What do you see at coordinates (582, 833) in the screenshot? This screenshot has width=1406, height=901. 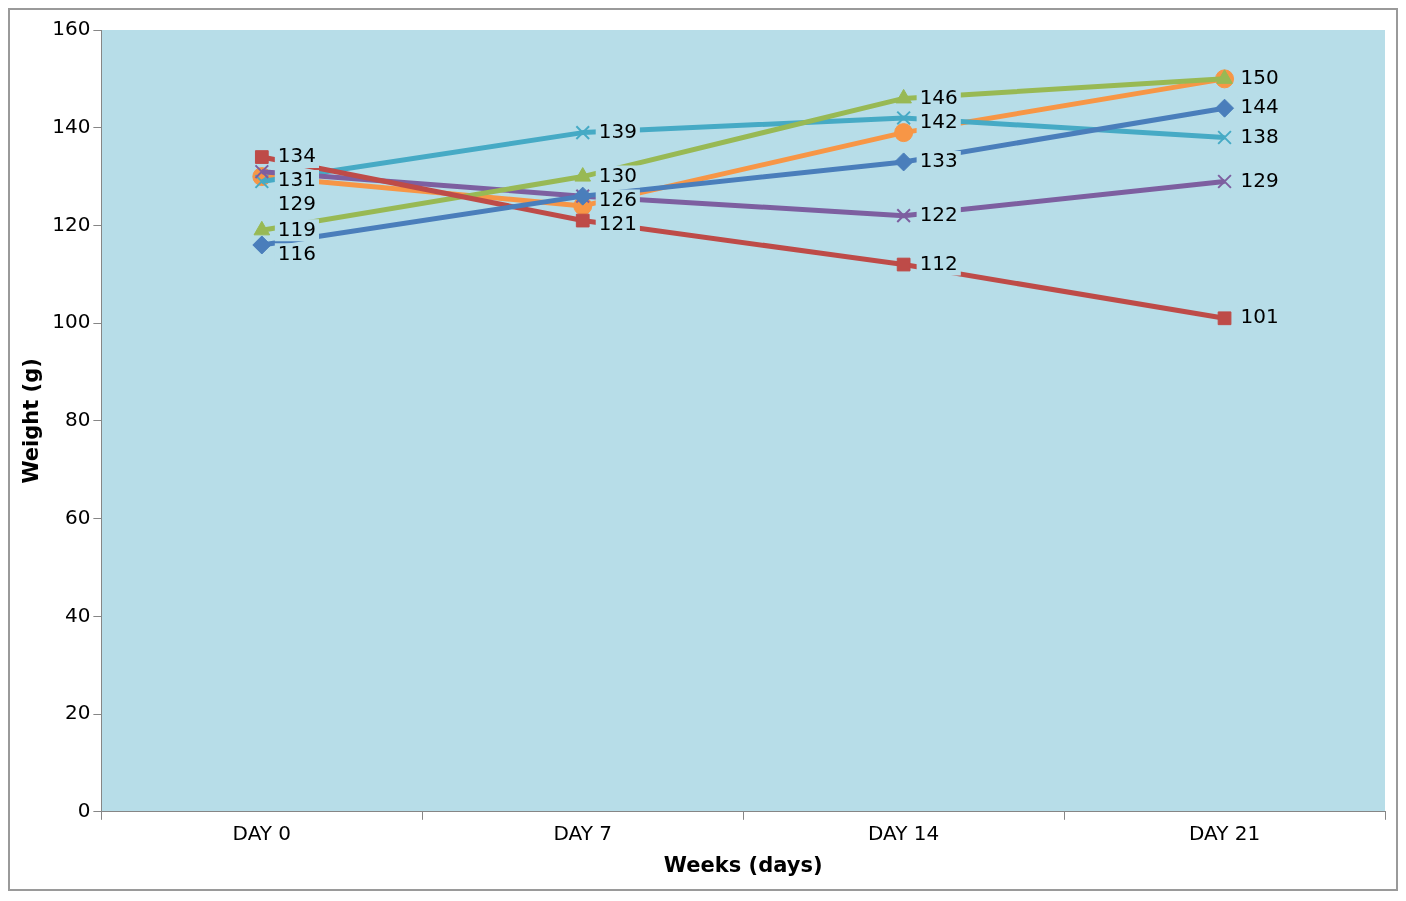 I see `x-tick-label: DAY 7` at bounding box center [582, 833].